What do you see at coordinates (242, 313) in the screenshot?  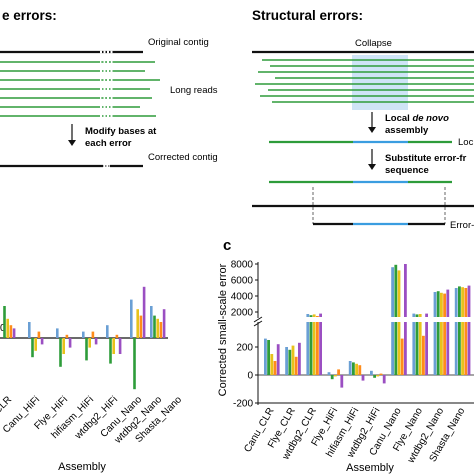 I see `chart-c-ytick: 2000` at bounding box center [242, 313].